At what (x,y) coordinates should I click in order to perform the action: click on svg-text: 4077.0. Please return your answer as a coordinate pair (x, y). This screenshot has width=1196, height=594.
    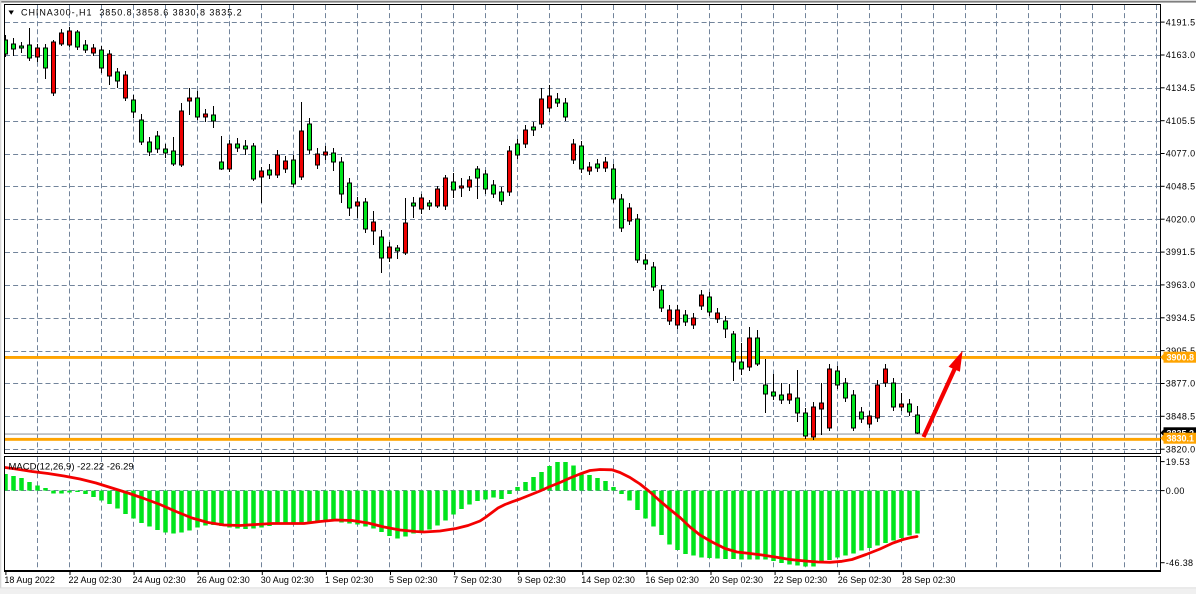
    Looking at the image, I should click on (1181, 154).